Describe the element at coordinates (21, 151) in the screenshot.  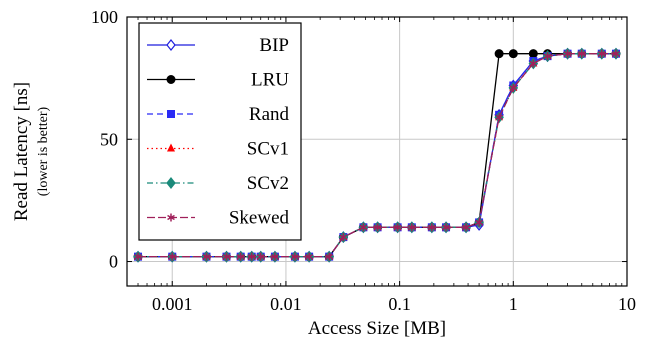
I see `y-axis-label: Read Latency [ns]` at that location.